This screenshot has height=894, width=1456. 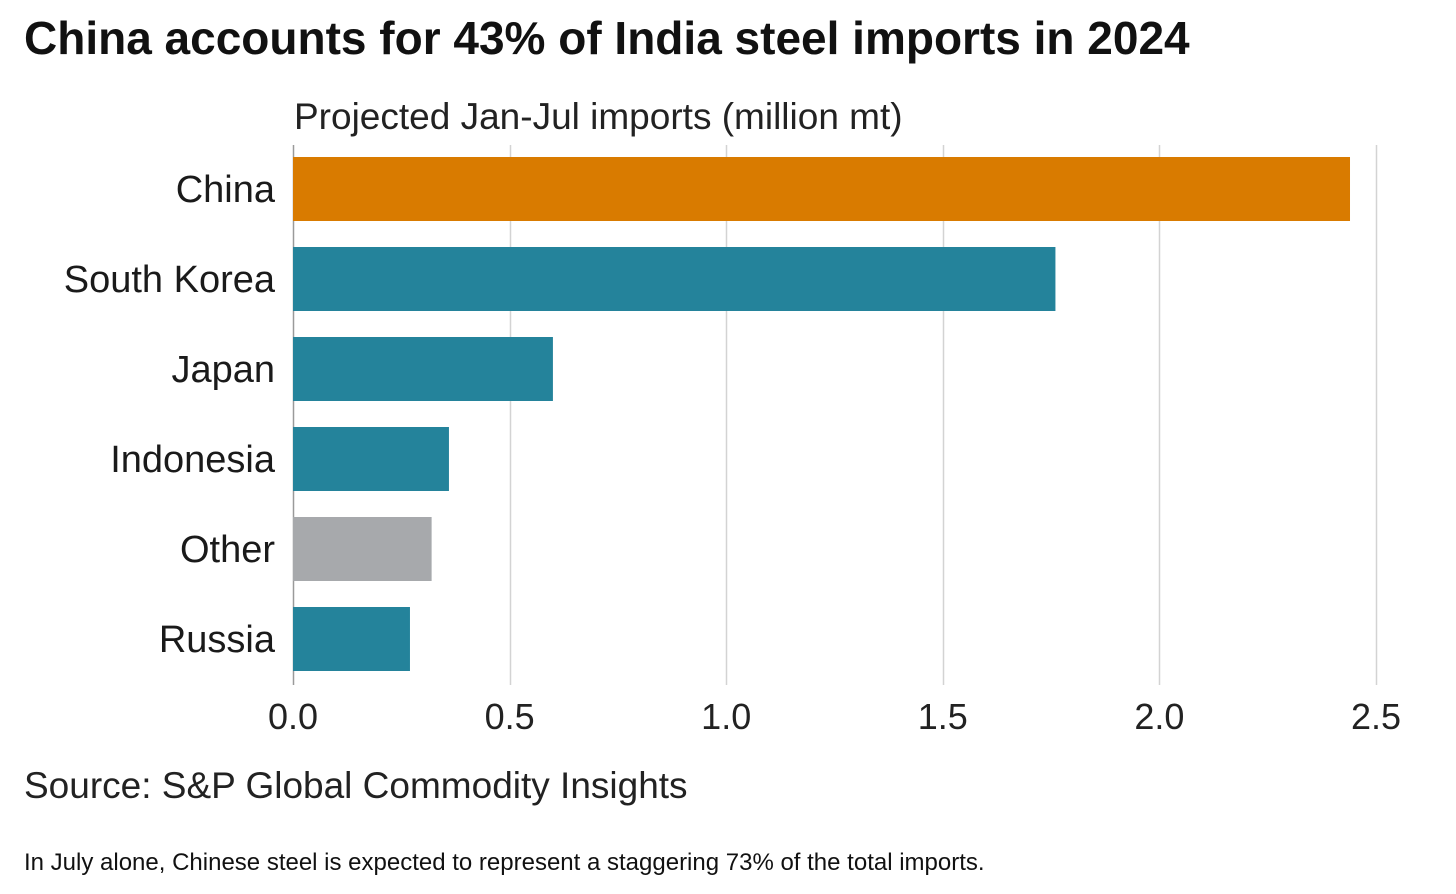 I want to click on chart-subtitle: Projected Jan-Jul imports (million mt), so click(x=598, y=116).